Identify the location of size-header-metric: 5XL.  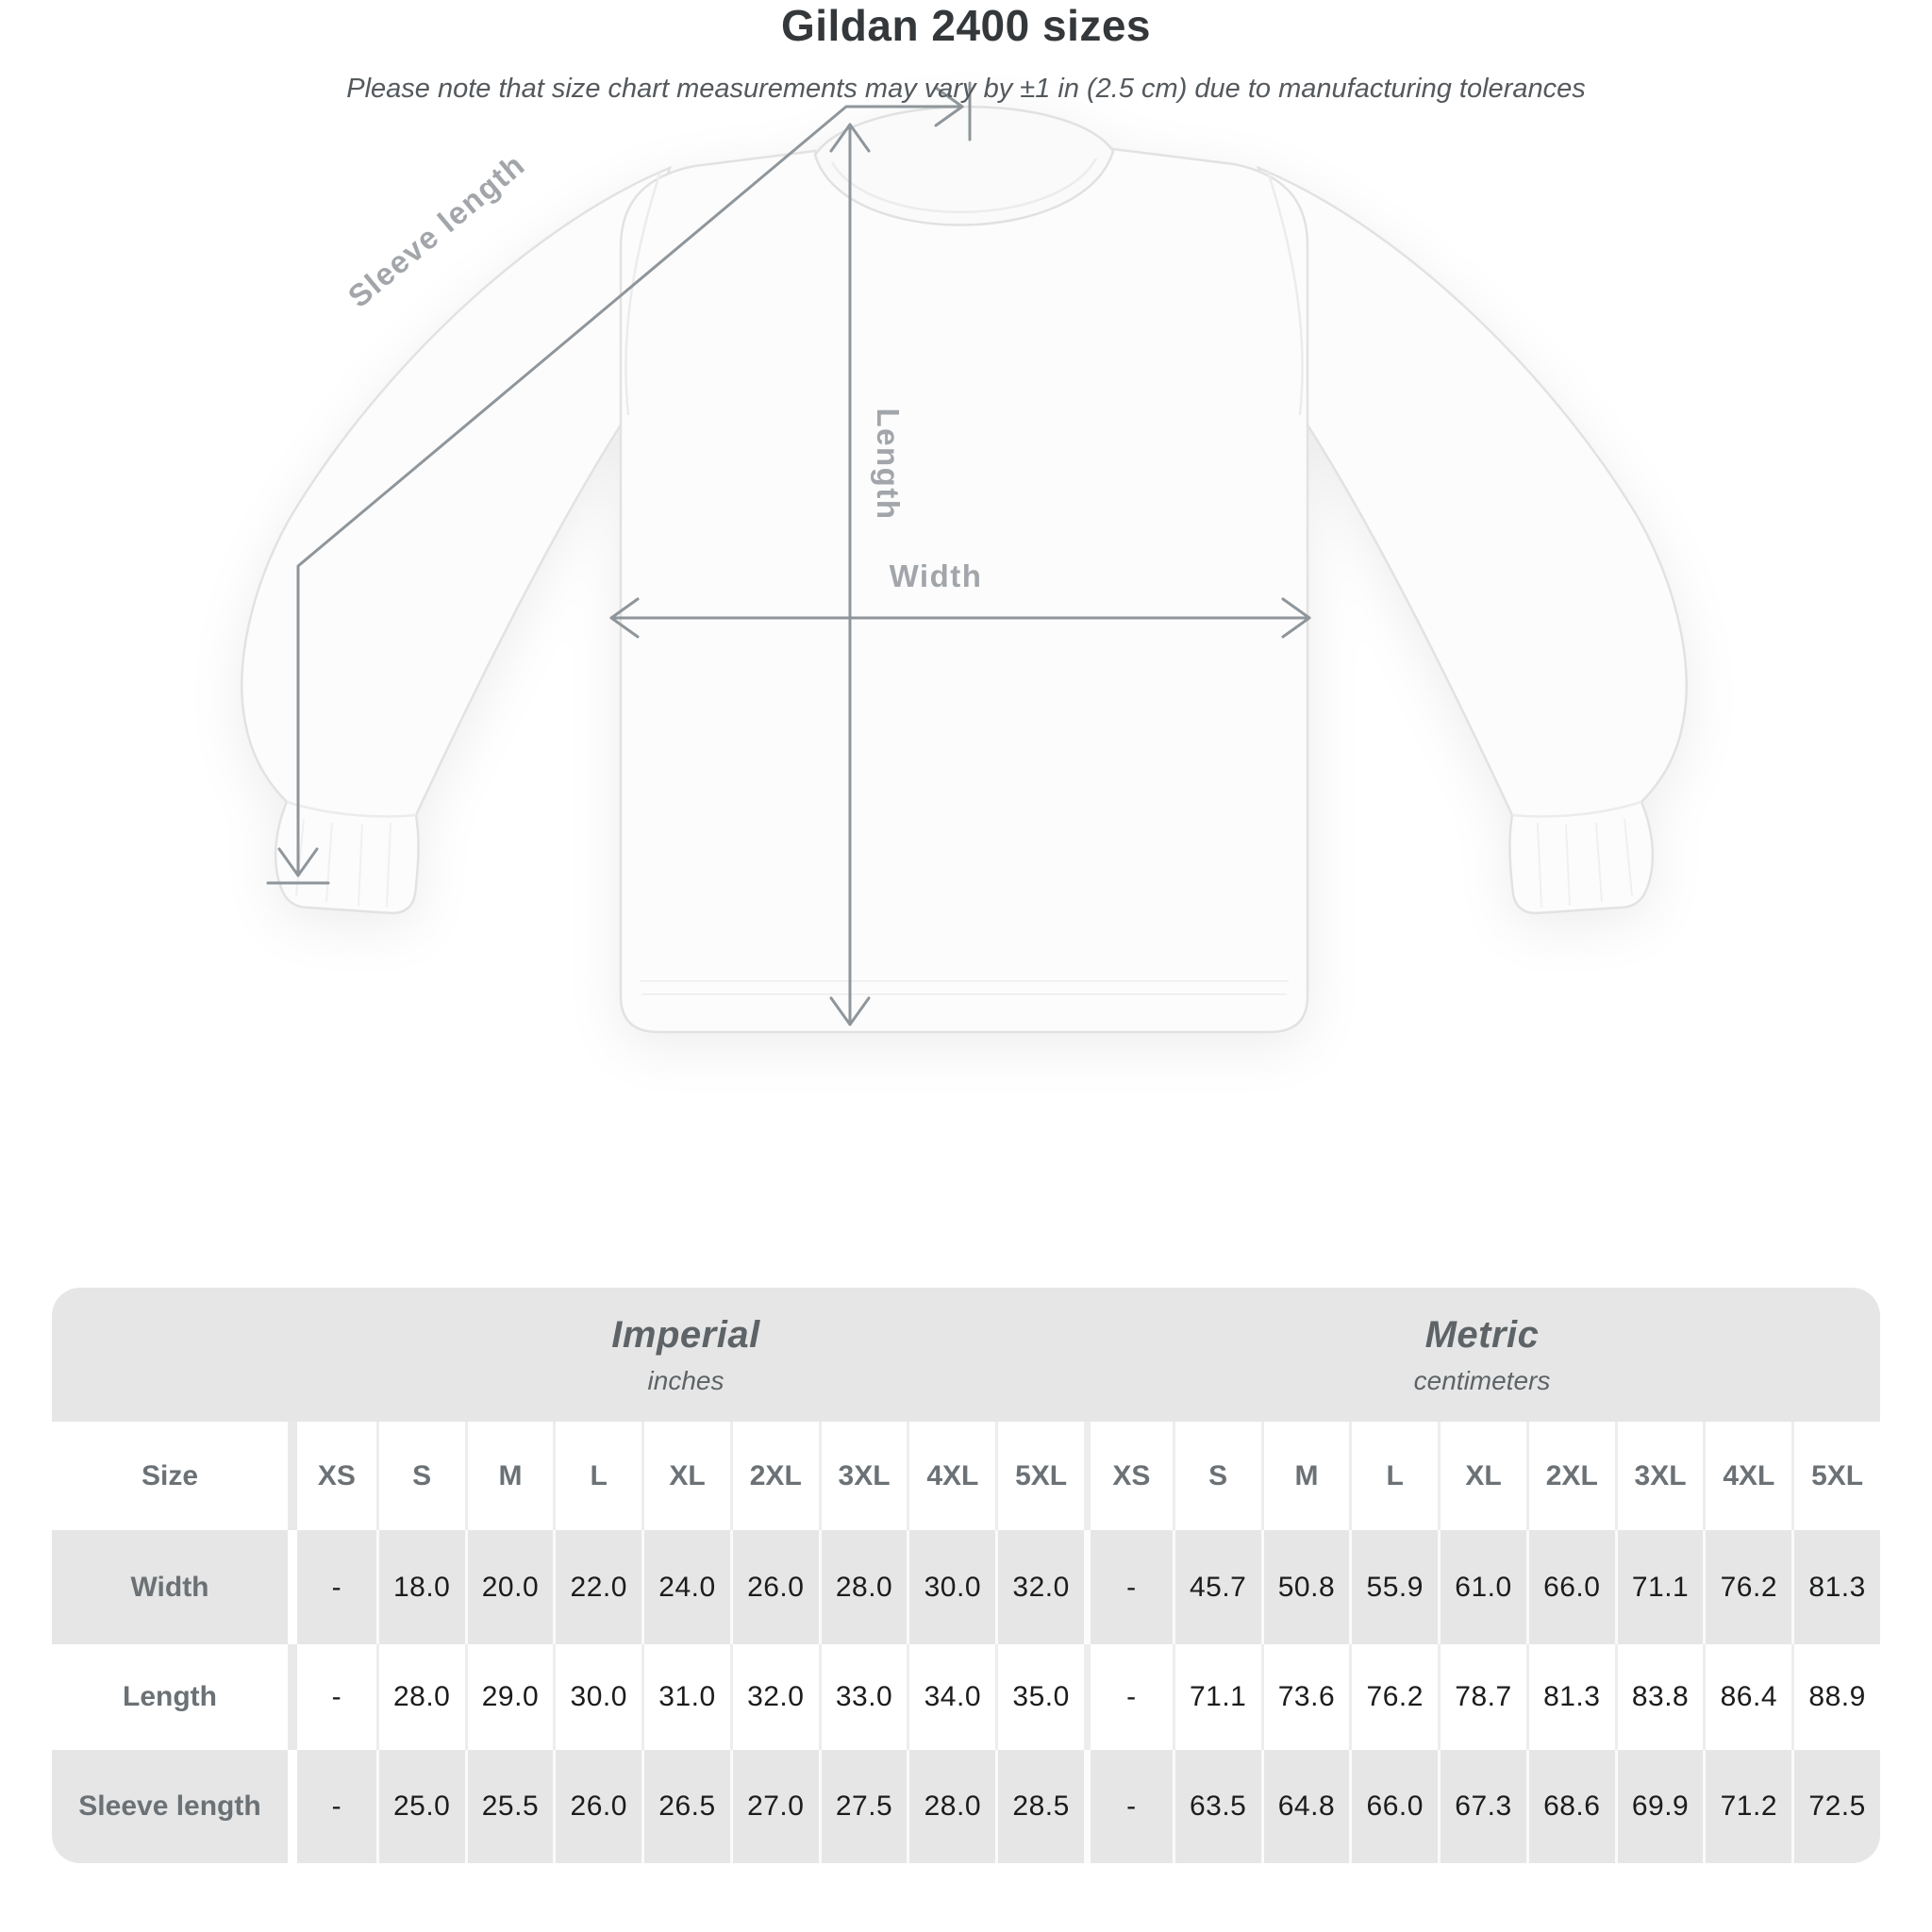
(1836, 1476).